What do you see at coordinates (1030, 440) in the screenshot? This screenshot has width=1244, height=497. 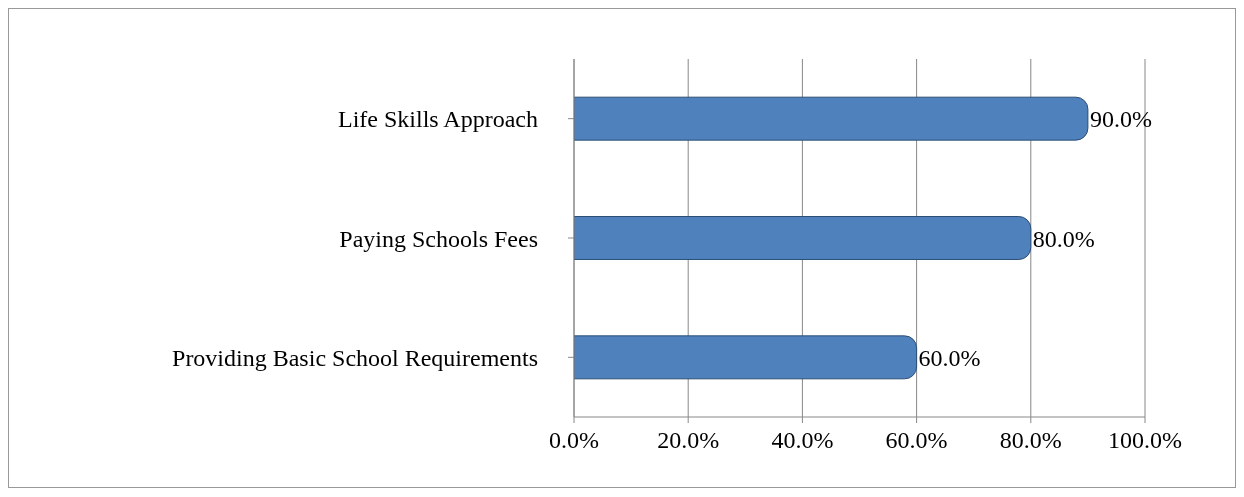 I see `x-tick-label: 80.0%` at bounding box center [1030, 440].